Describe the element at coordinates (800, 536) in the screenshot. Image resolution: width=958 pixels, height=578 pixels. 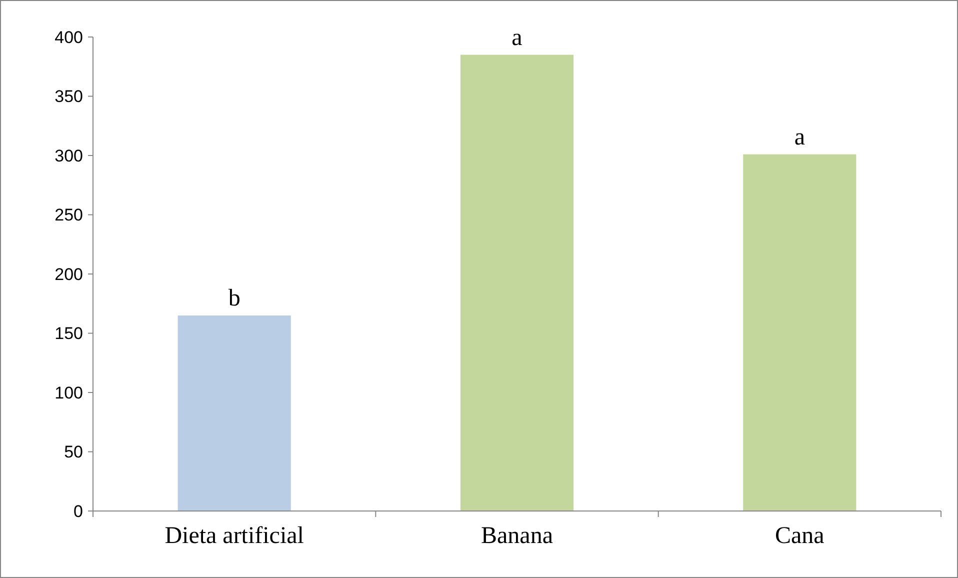
I see `x-tick-label: Cana` at that location.